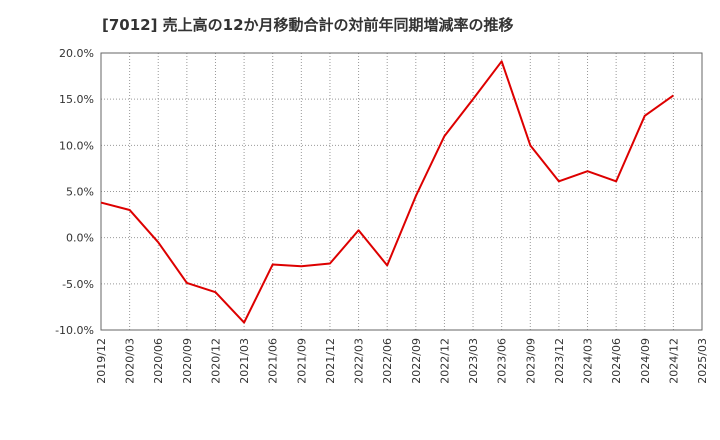 Image resolution: width=720 pixels, height=440 pixels. Describe the element at coordinates (559, 361) in the screenshot. I see `x-tick-label: 2023/12` at that location.